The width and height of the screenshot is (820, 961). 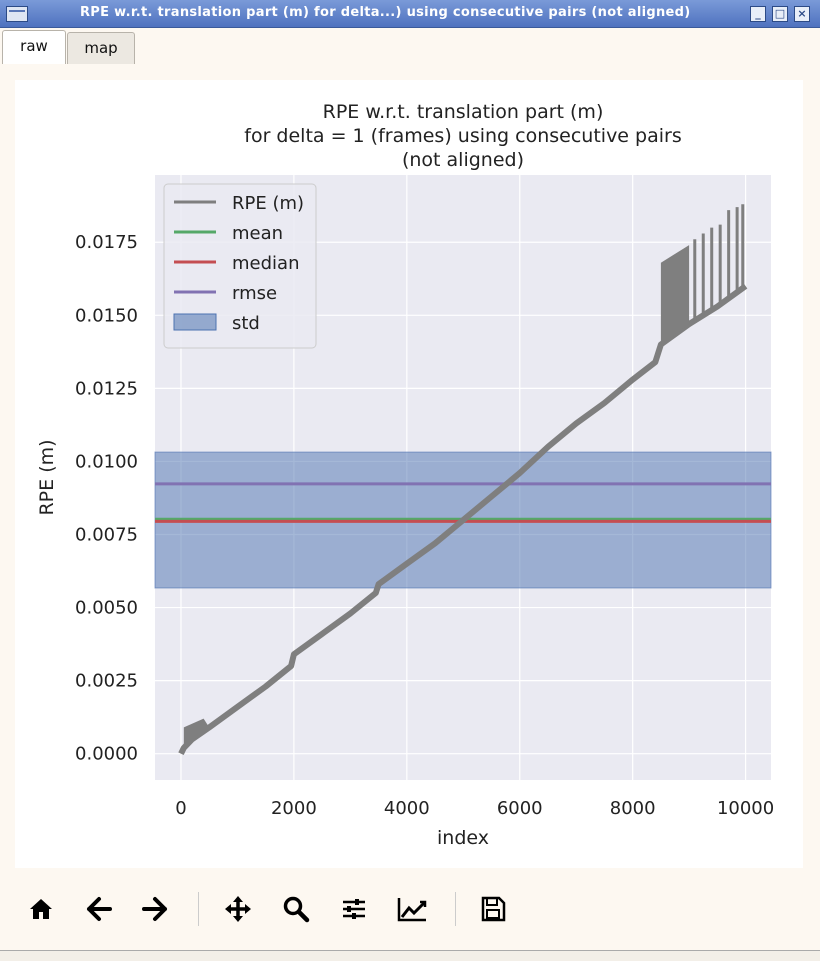 I want to click on legend-label: median, so click(x=265, y=263).